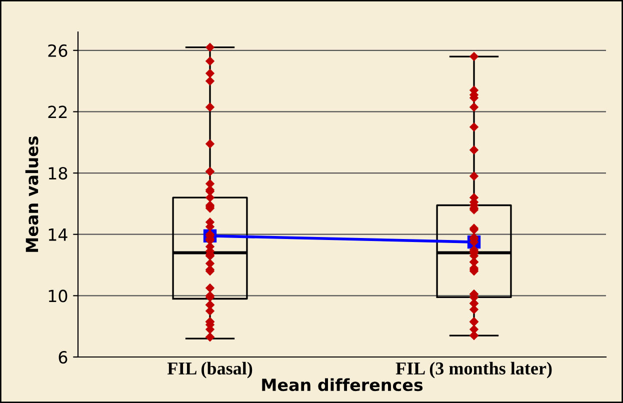  Describe the element at coordinates (57, 112) in the screenshot. I see `y-tick-label: 22` at that location.